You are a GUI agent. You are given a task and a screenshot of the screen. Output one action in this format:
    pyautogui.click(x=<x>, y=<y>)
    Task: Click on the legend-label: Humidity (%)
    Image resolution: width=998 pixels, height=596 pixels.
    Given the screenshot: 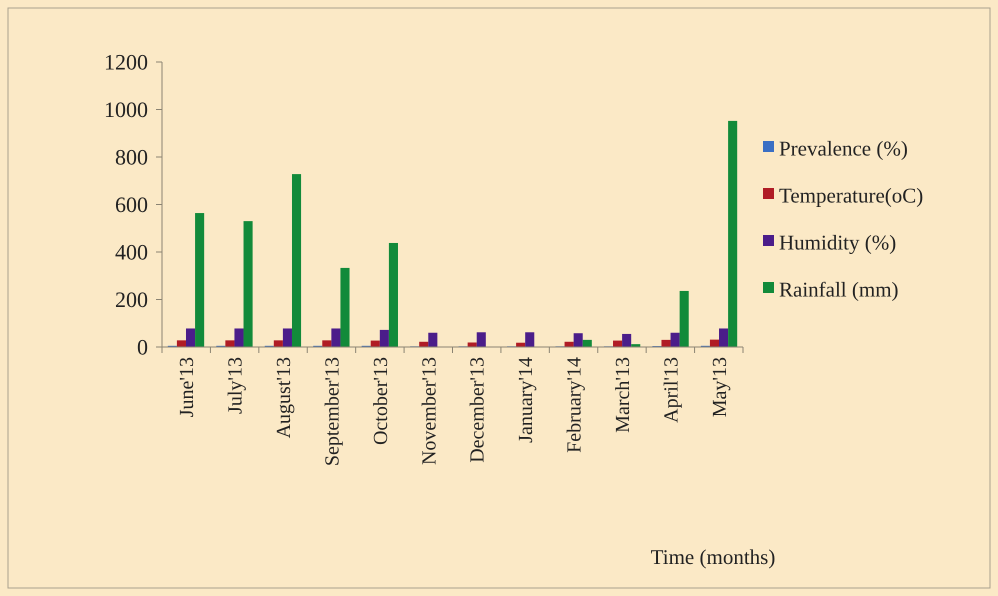 What is the action you would take?
    pyautogui.click(x=837, y=242)
    